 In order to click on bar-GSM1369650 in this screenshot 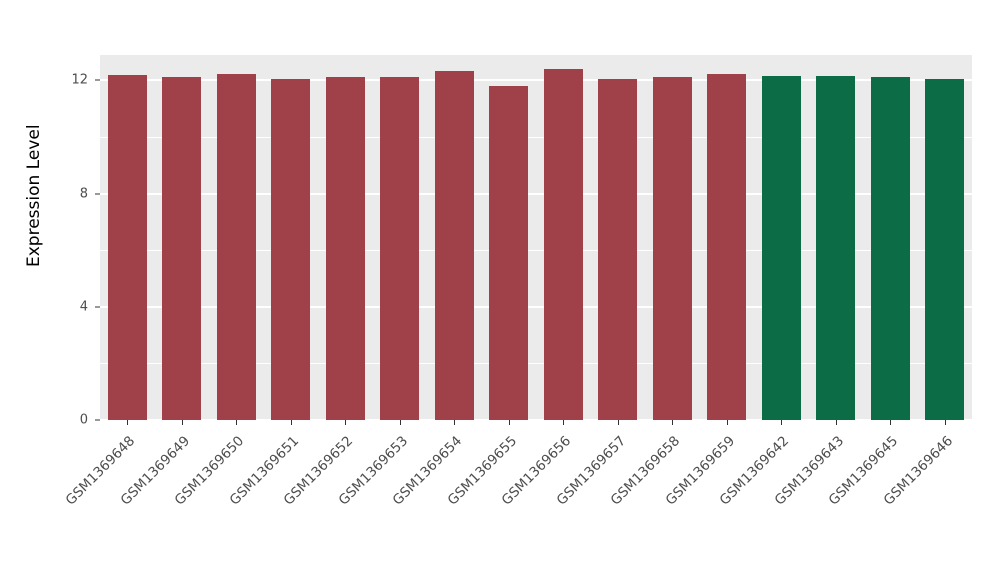, I will do `click(236, 247)`.